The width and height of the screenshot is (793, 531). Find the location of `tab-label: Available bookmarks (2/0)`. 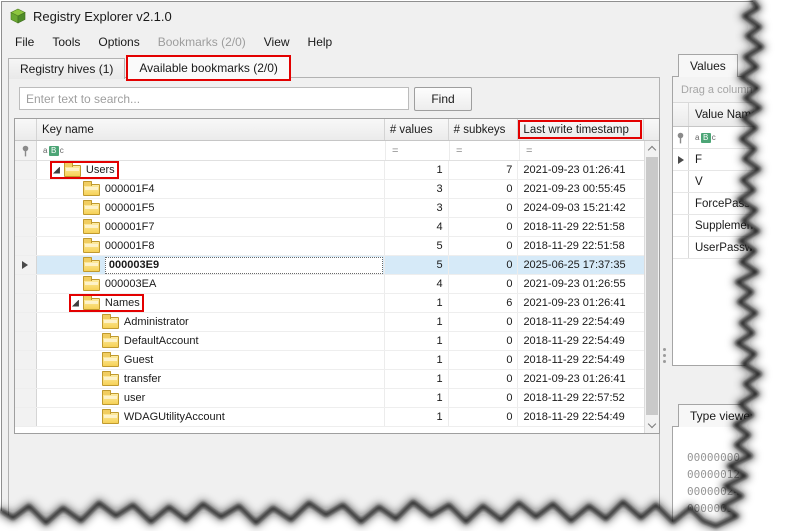

tab-label: Available bookmarks (2/0) is located at coordinates (208, 68).